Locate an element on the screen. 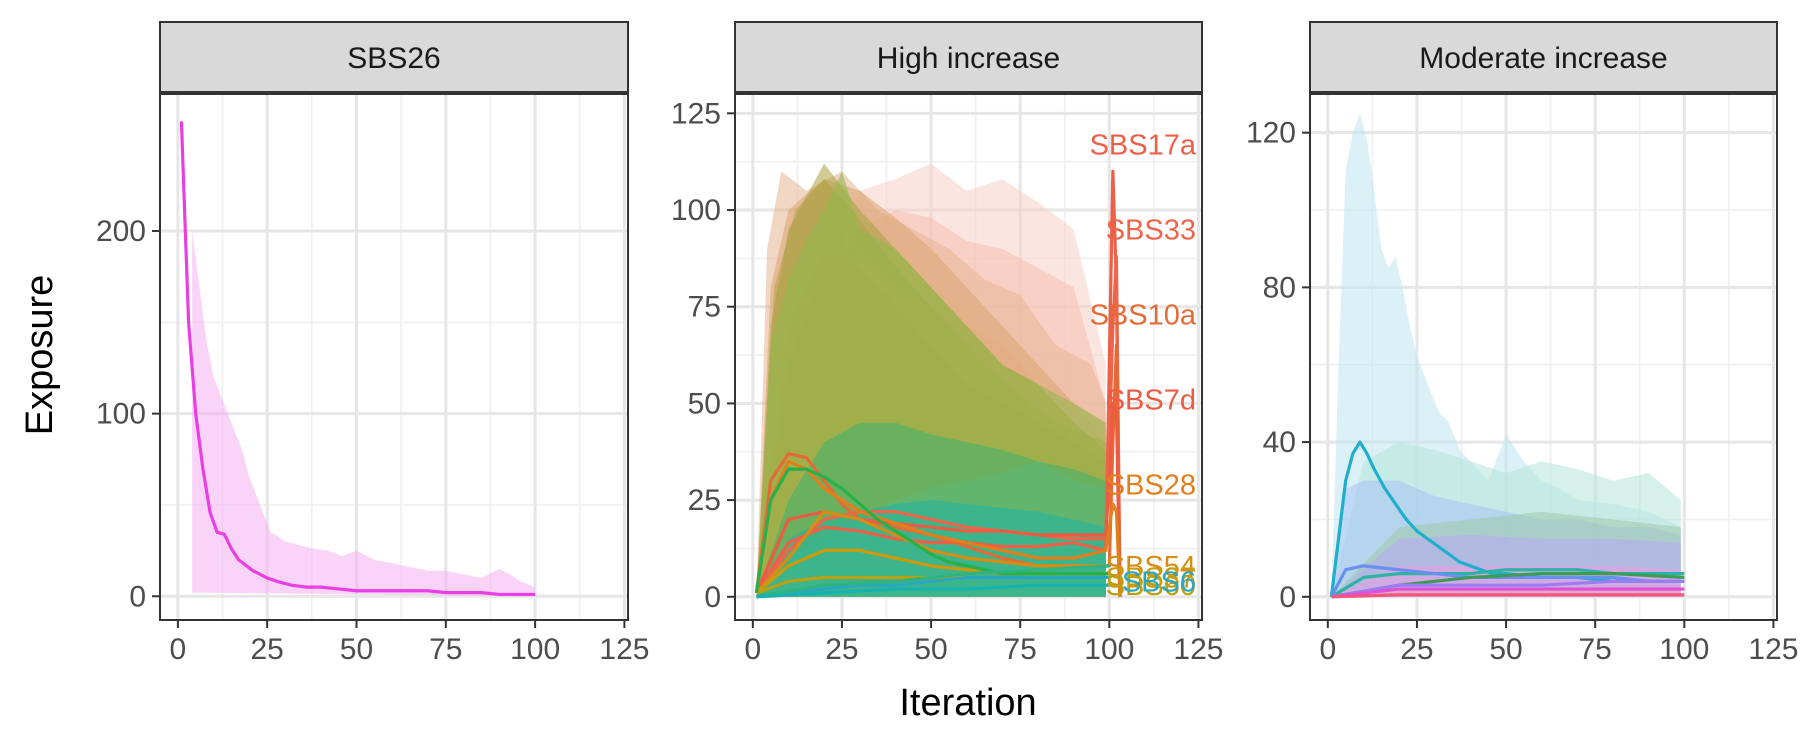 This screenshot has height=750, width=1800. facet-title: High increase is located at coordinates (968, 58).